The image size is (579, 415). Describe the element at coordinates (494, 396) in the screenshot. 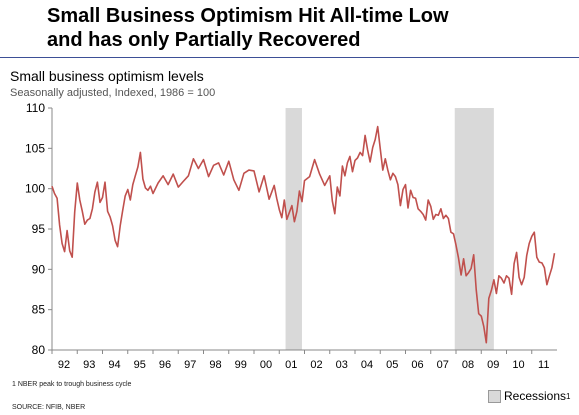

I see `legend-swatch-recessions` at that location.